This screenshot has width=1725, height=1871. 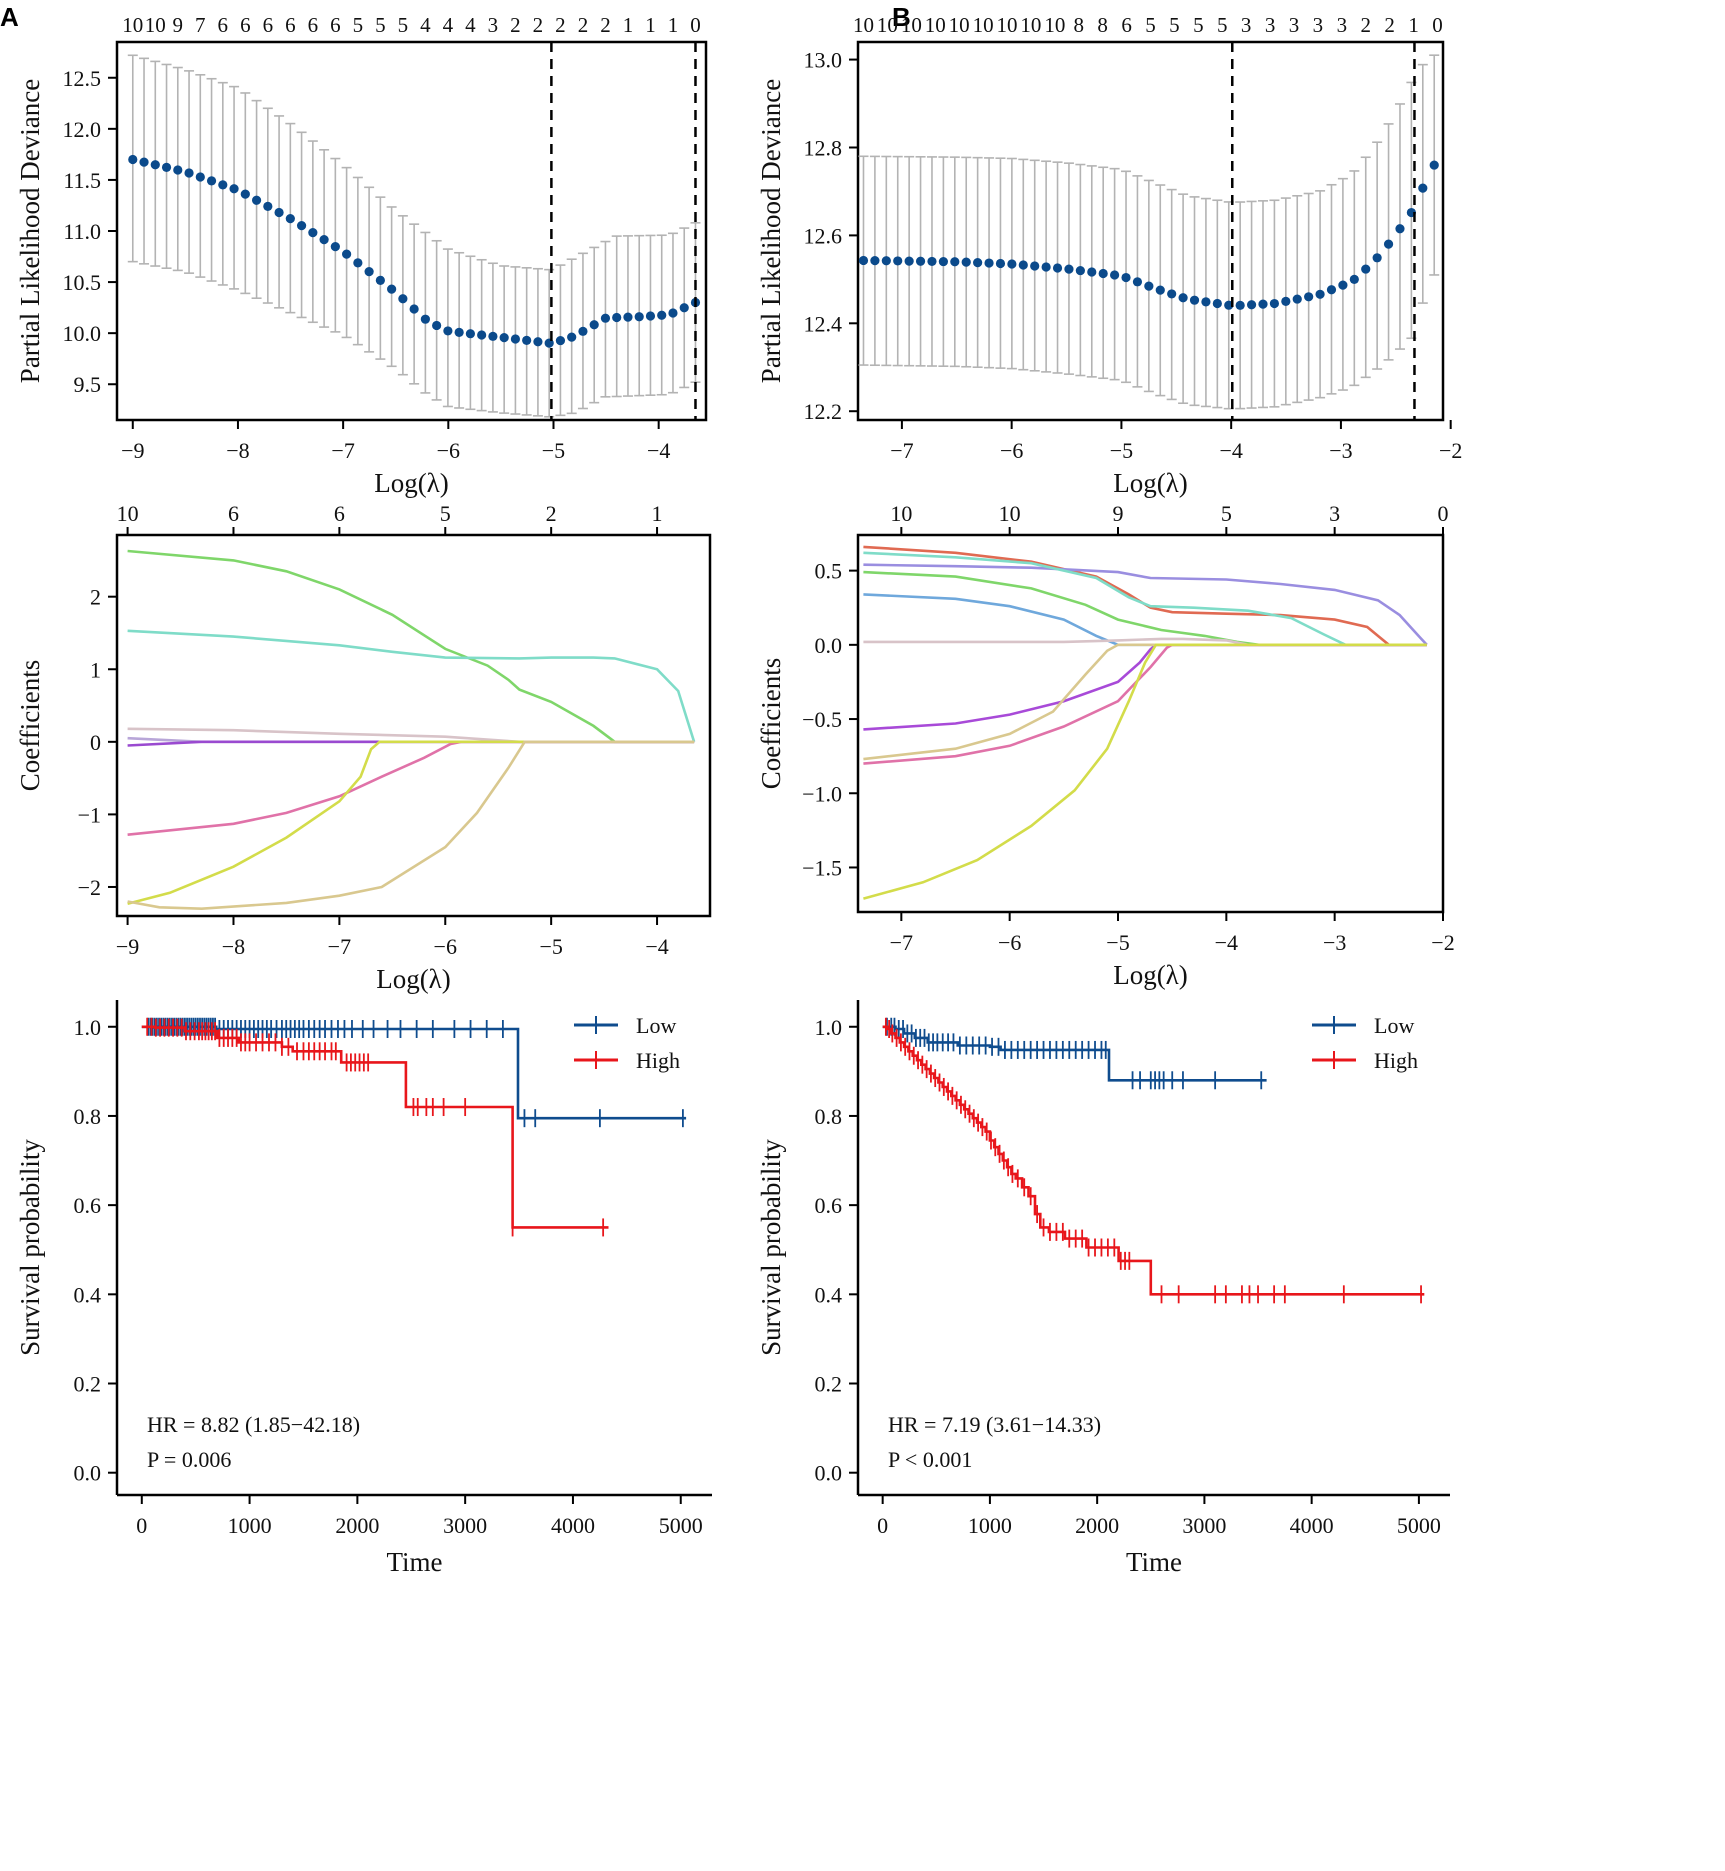 I want to click on y-tick-label: 12.5, so click(x=82, y=78).